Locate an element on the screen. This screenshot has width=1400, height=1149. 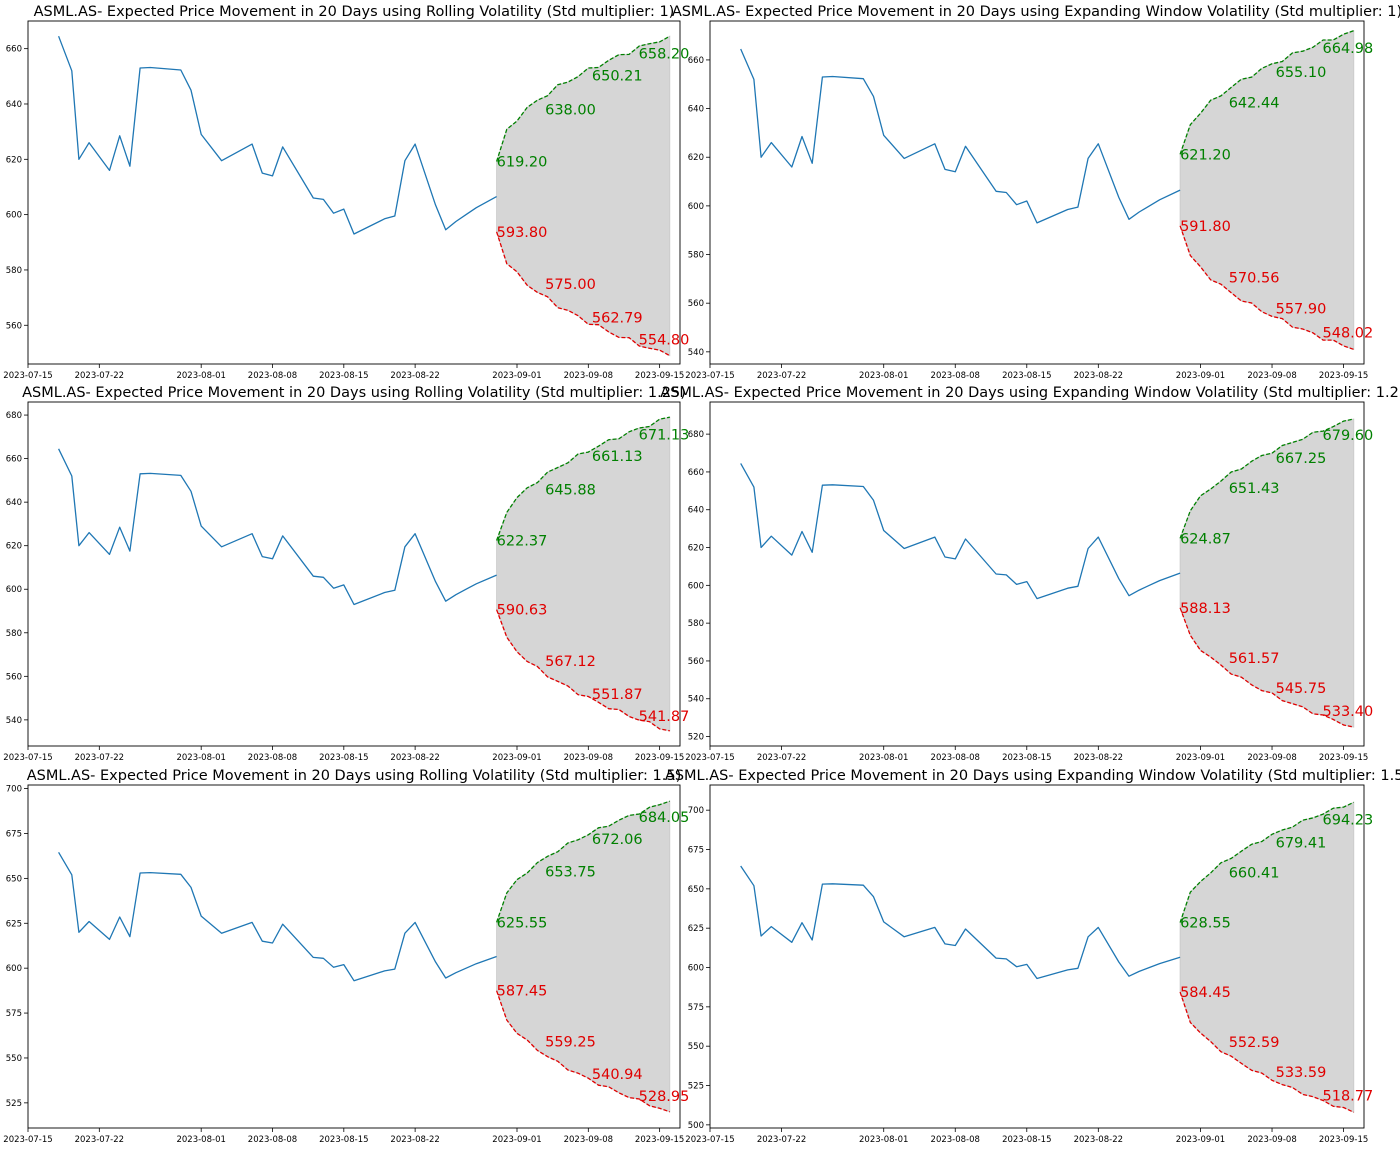
y-tick-label: 520 is located at coordinates (696, 738).